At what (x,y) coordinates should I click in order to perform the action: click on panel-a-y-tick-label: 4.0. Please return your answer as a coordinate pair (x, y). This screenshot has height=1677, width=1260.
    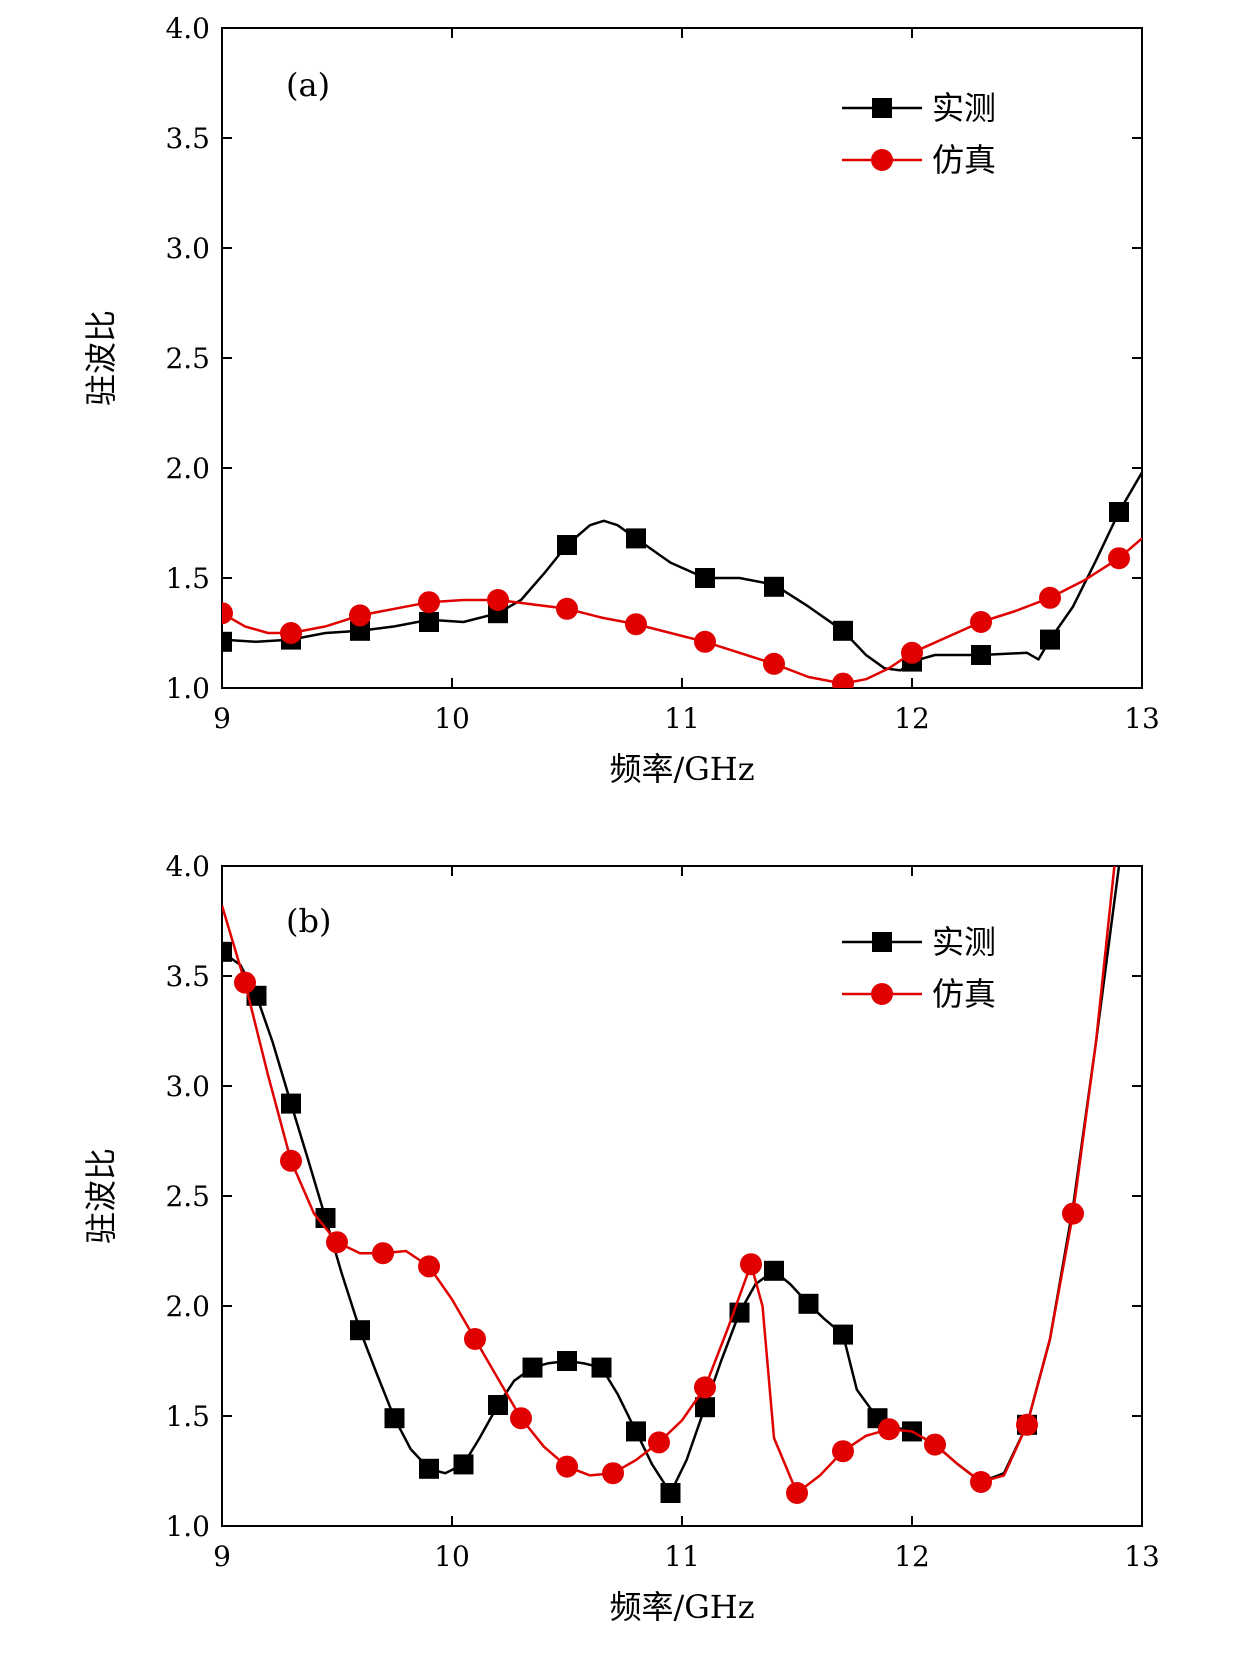
    Looking at the image, I should click on (187, 28).